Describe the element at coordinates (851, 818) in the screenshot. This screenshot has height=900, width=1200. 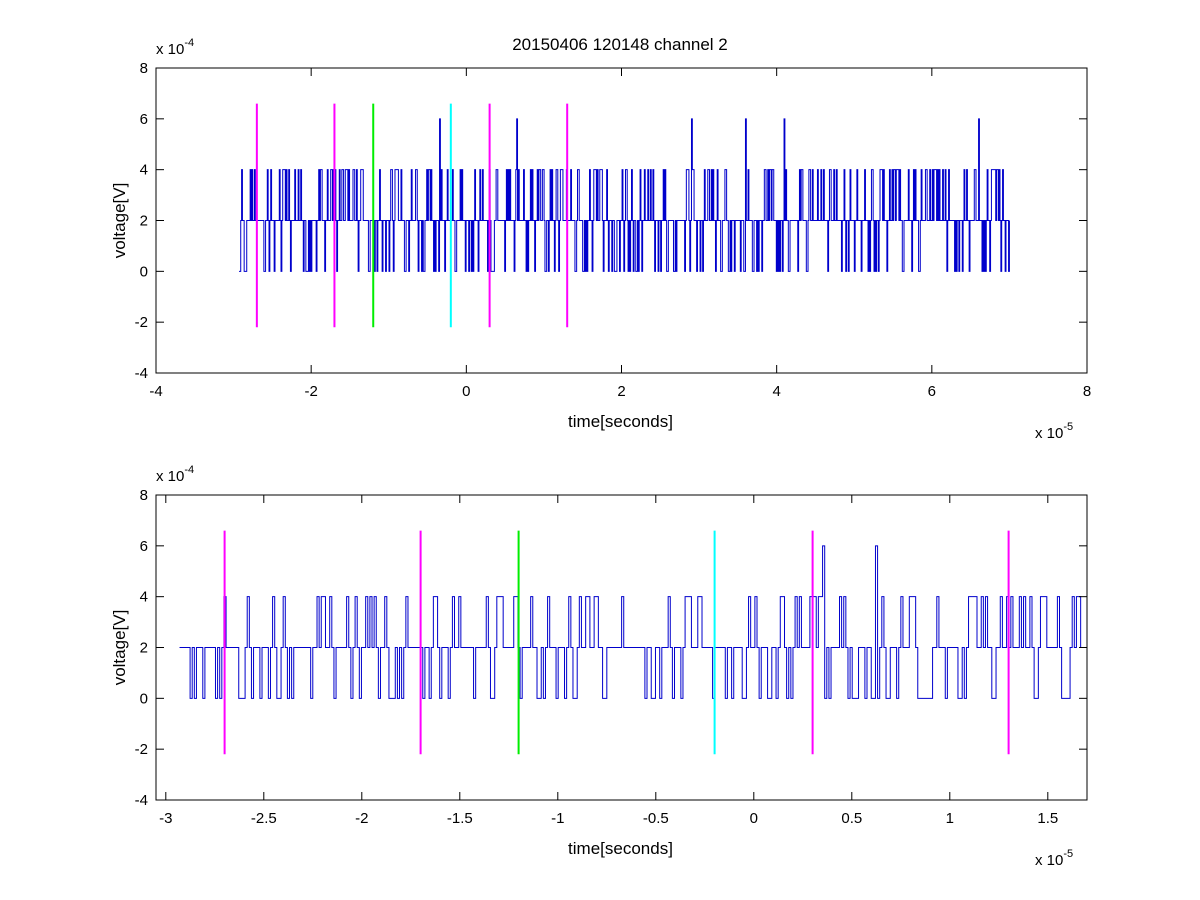
I see `x-tick-label: 0.5` at that location.